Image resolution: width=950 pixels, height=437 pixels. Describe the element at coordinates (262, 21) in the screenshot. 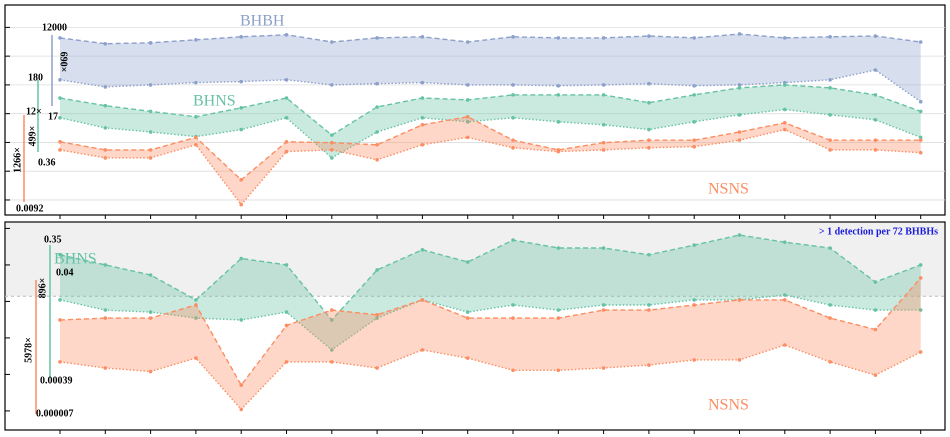

I see `population-label: BHBH` at that location.